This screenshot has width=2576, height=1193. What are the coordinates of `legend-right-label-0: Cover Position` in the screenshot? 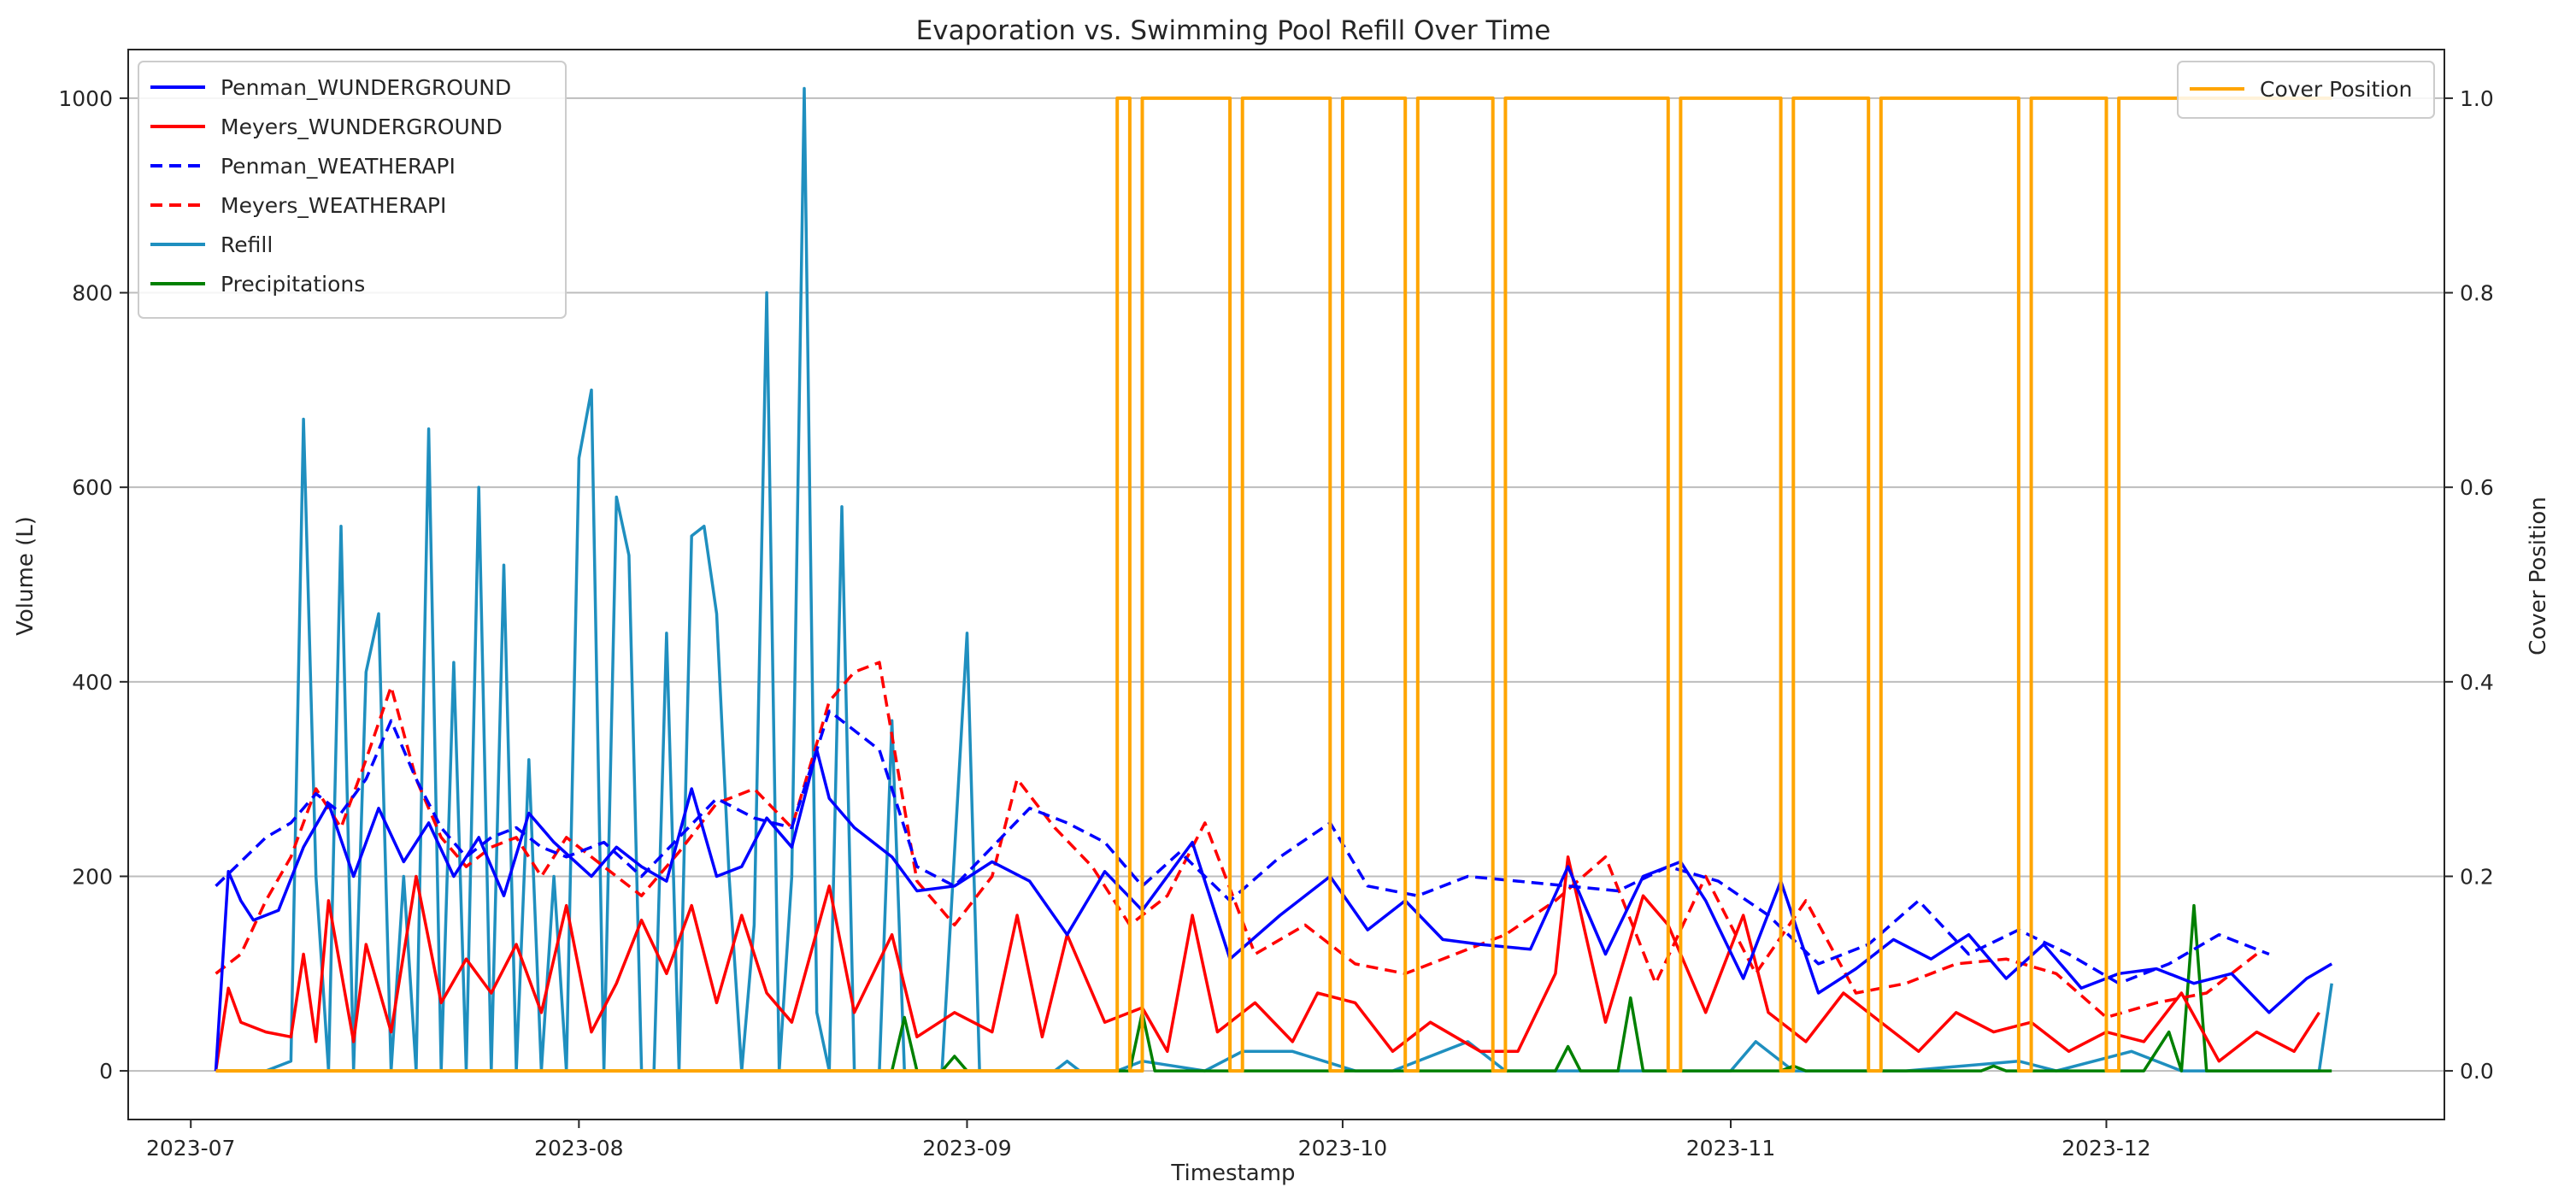 It's located at (2336, 89).